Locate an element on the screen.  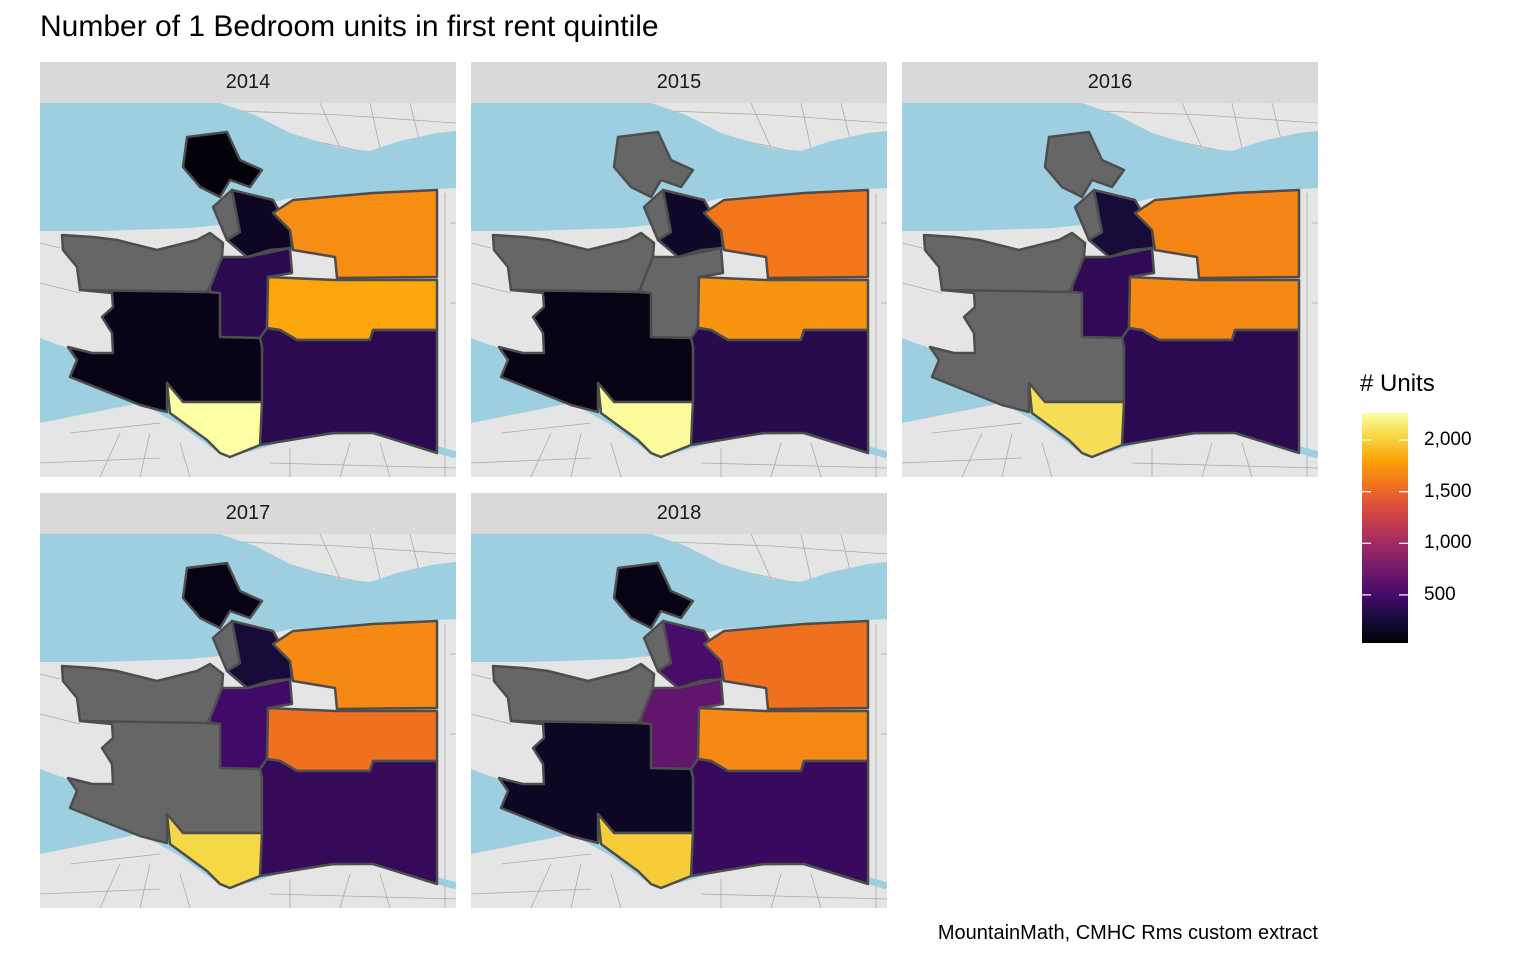
facet-2018: 2018 is located at coordinates (679, 700).